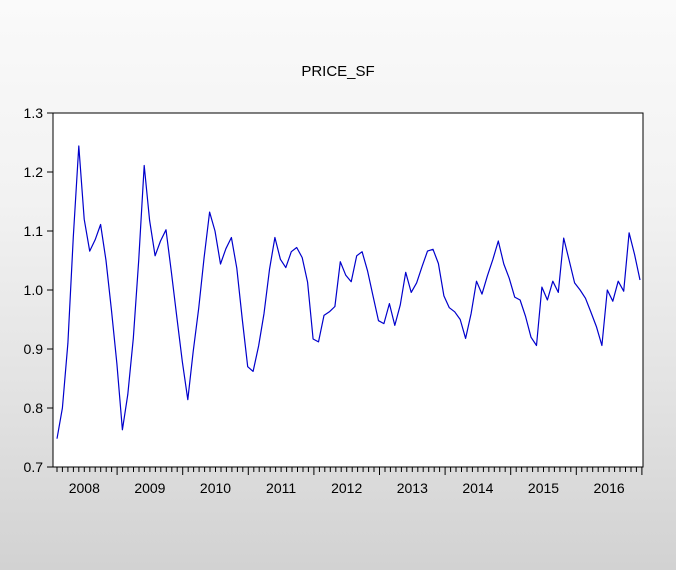  What do you see at coordinates (34, 467) in the screenshot?
I see `y-tick-label: 0.7` at bounding box center [34, 467].